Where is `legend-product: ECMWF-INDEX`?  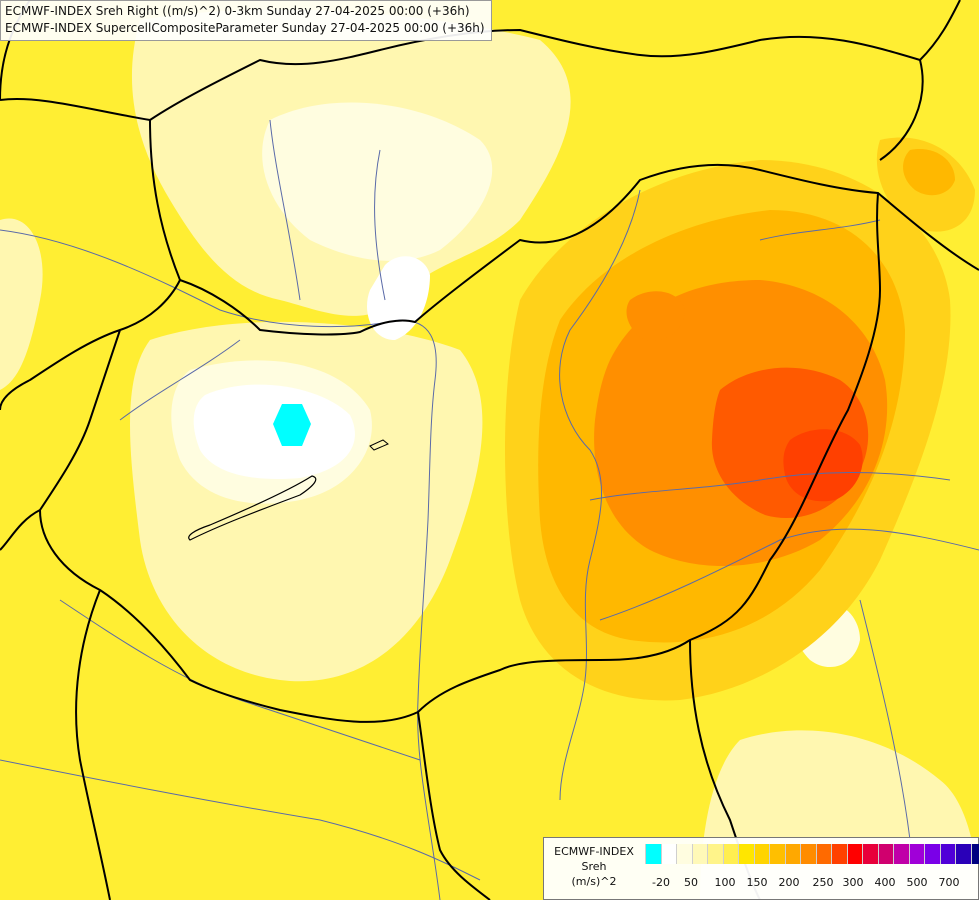 legend-product: ECMWF-INDEX is located at coordinates (594, 851).